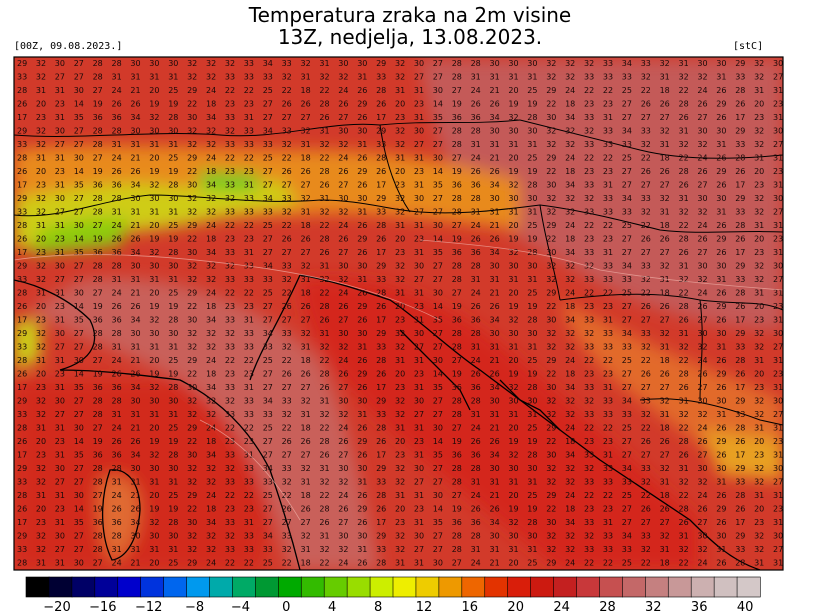 The image size is (820, 615). What do you see at coordinates (513, 306) in the screenshot?
I see `grid-value: 19` at bounding box center [513, 306].